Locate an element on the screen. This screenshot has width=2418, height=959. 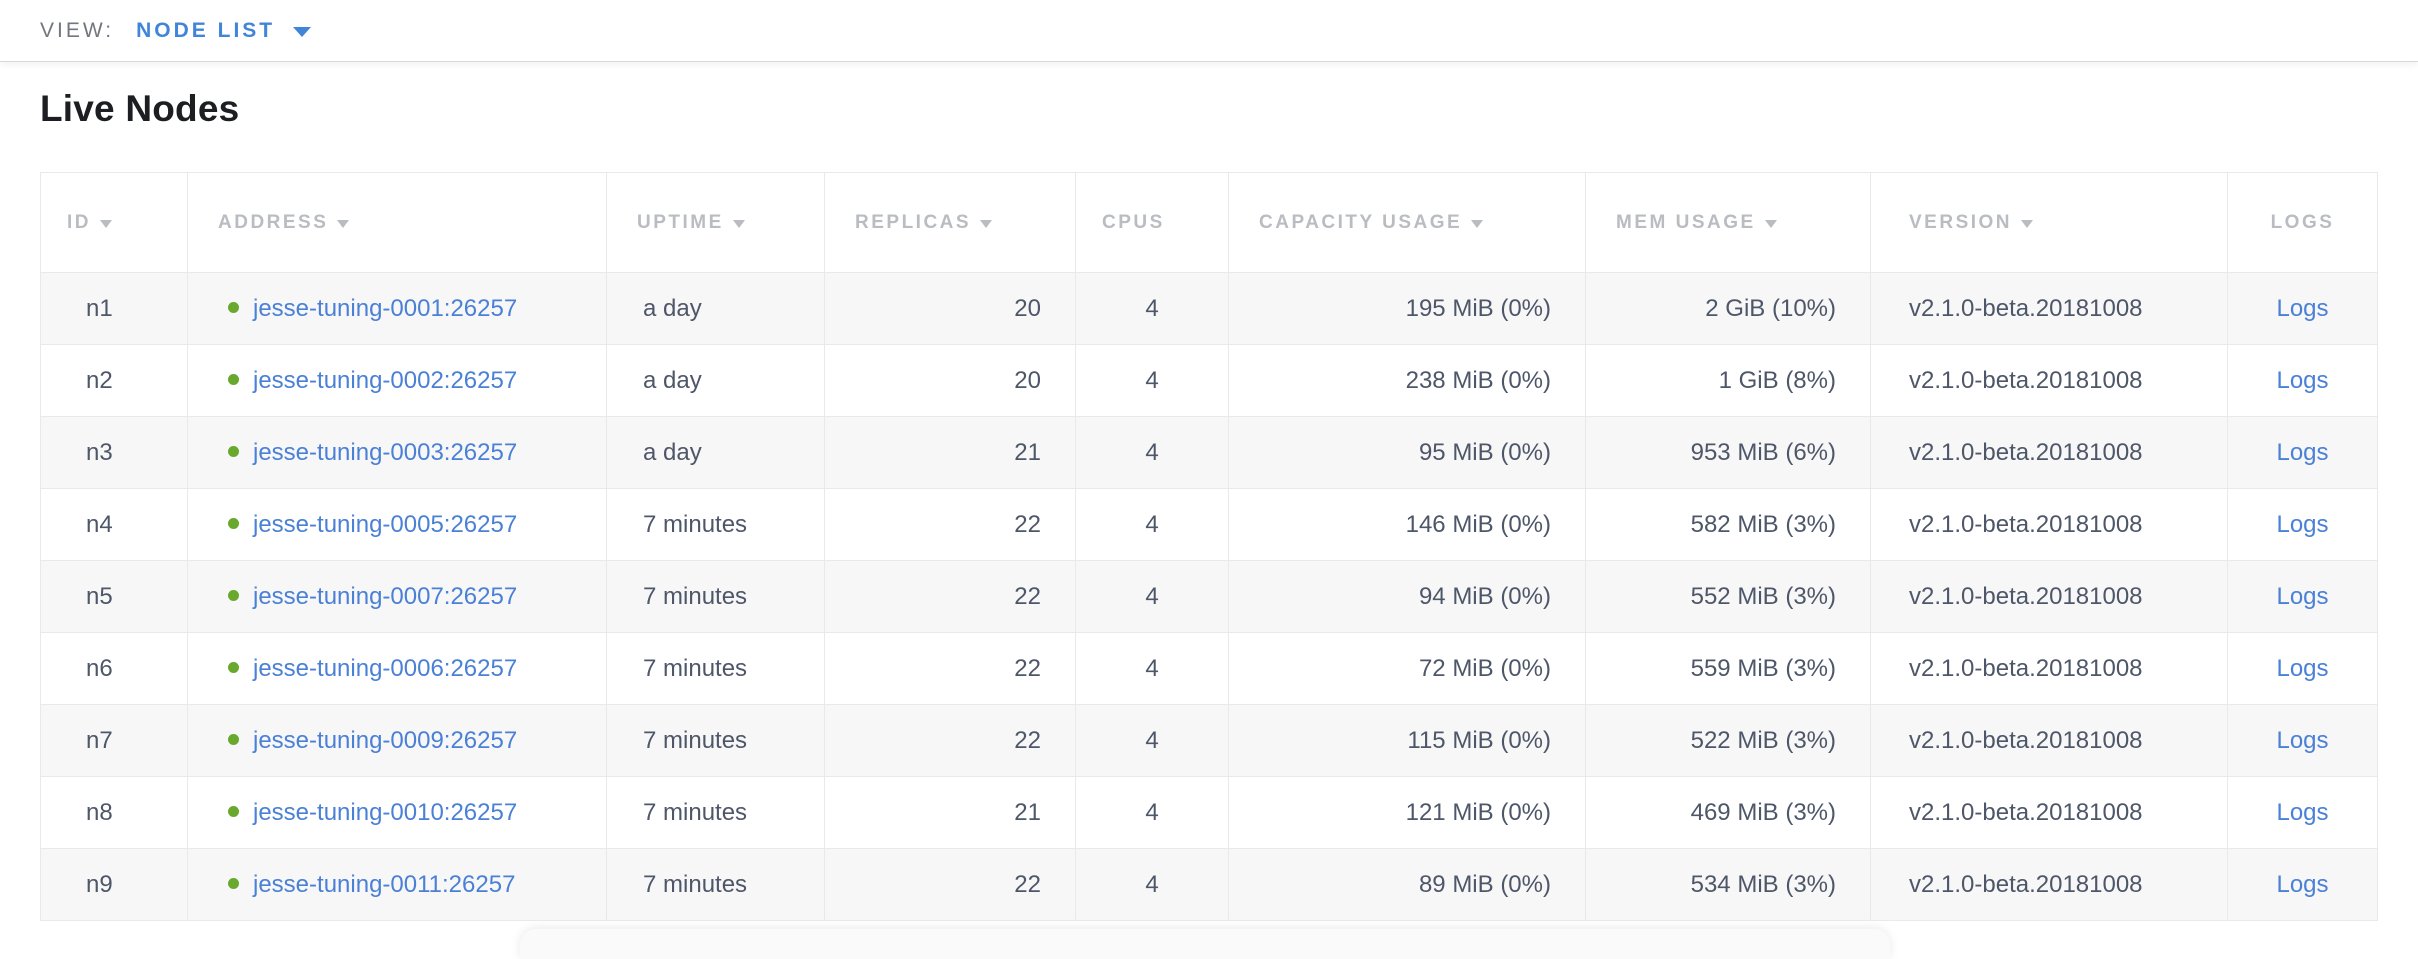
column-header-label: CAPACITY USAGE is located at coordinates (1361, 222).